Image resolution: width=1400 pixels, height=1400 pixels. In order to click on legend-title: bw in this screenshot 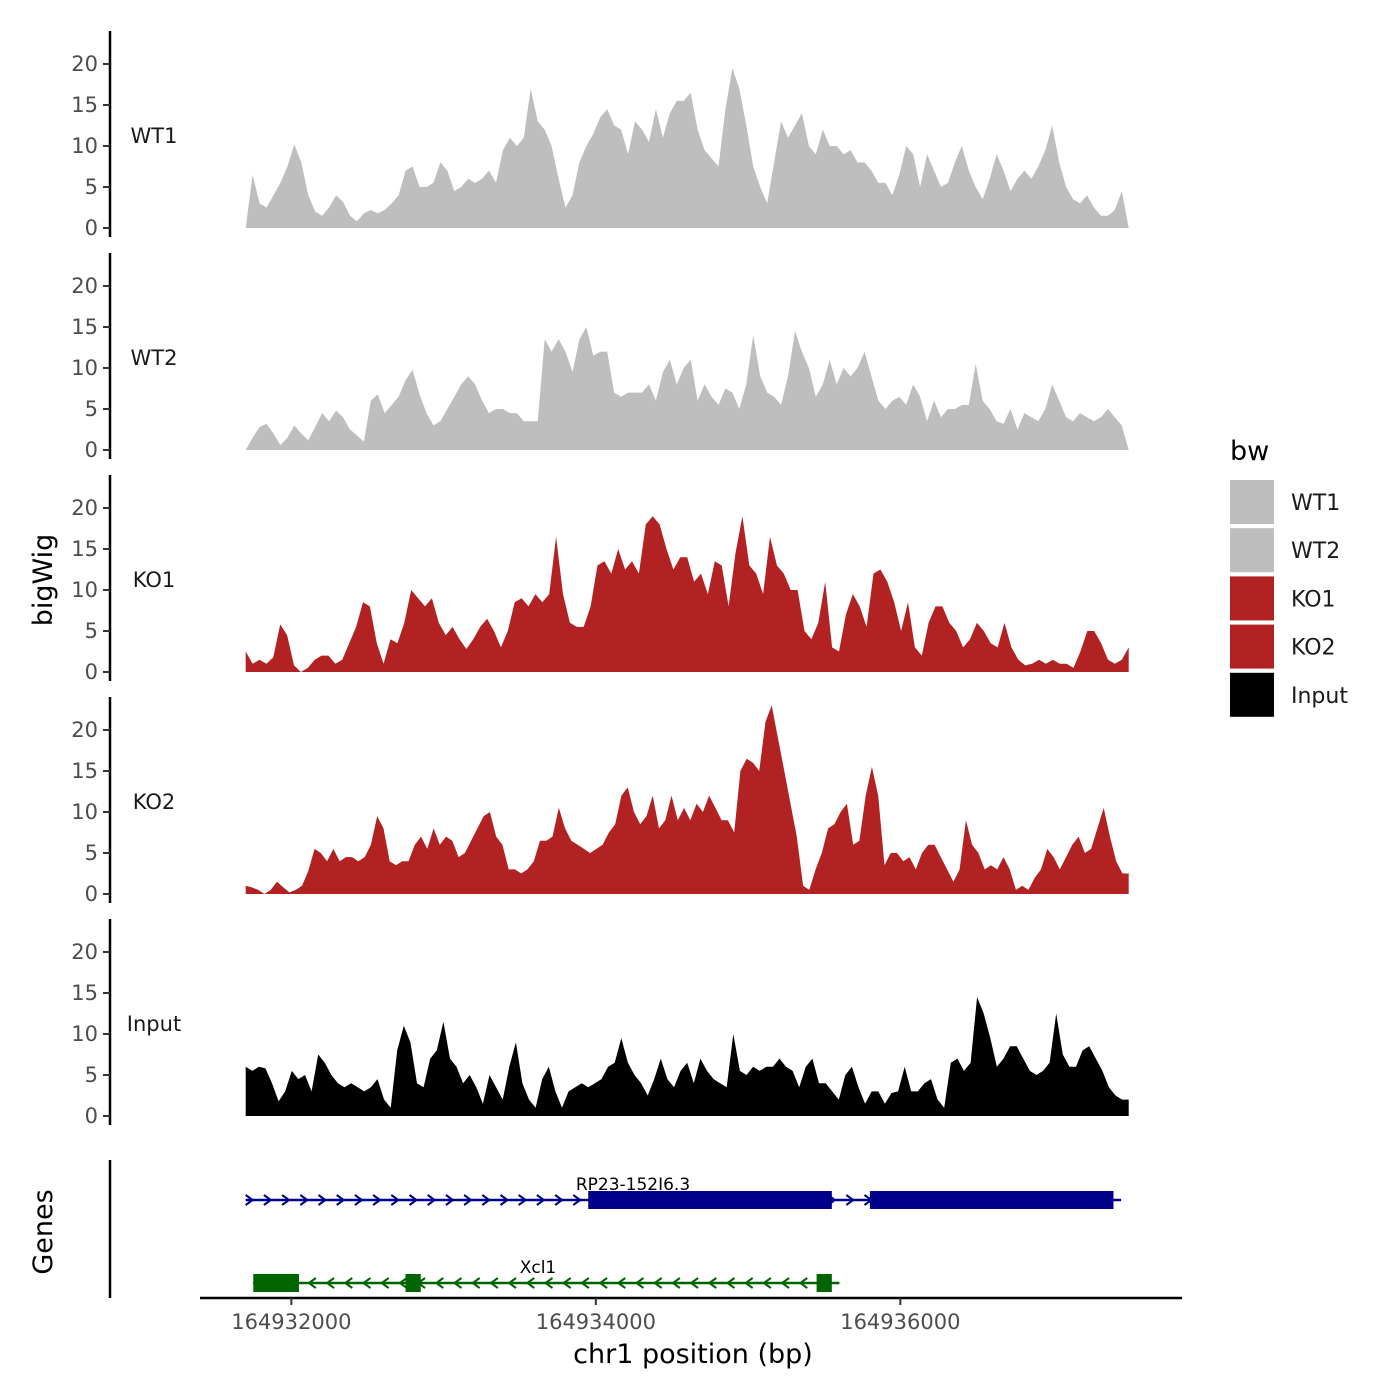, I will do `click(1249, 451)`.